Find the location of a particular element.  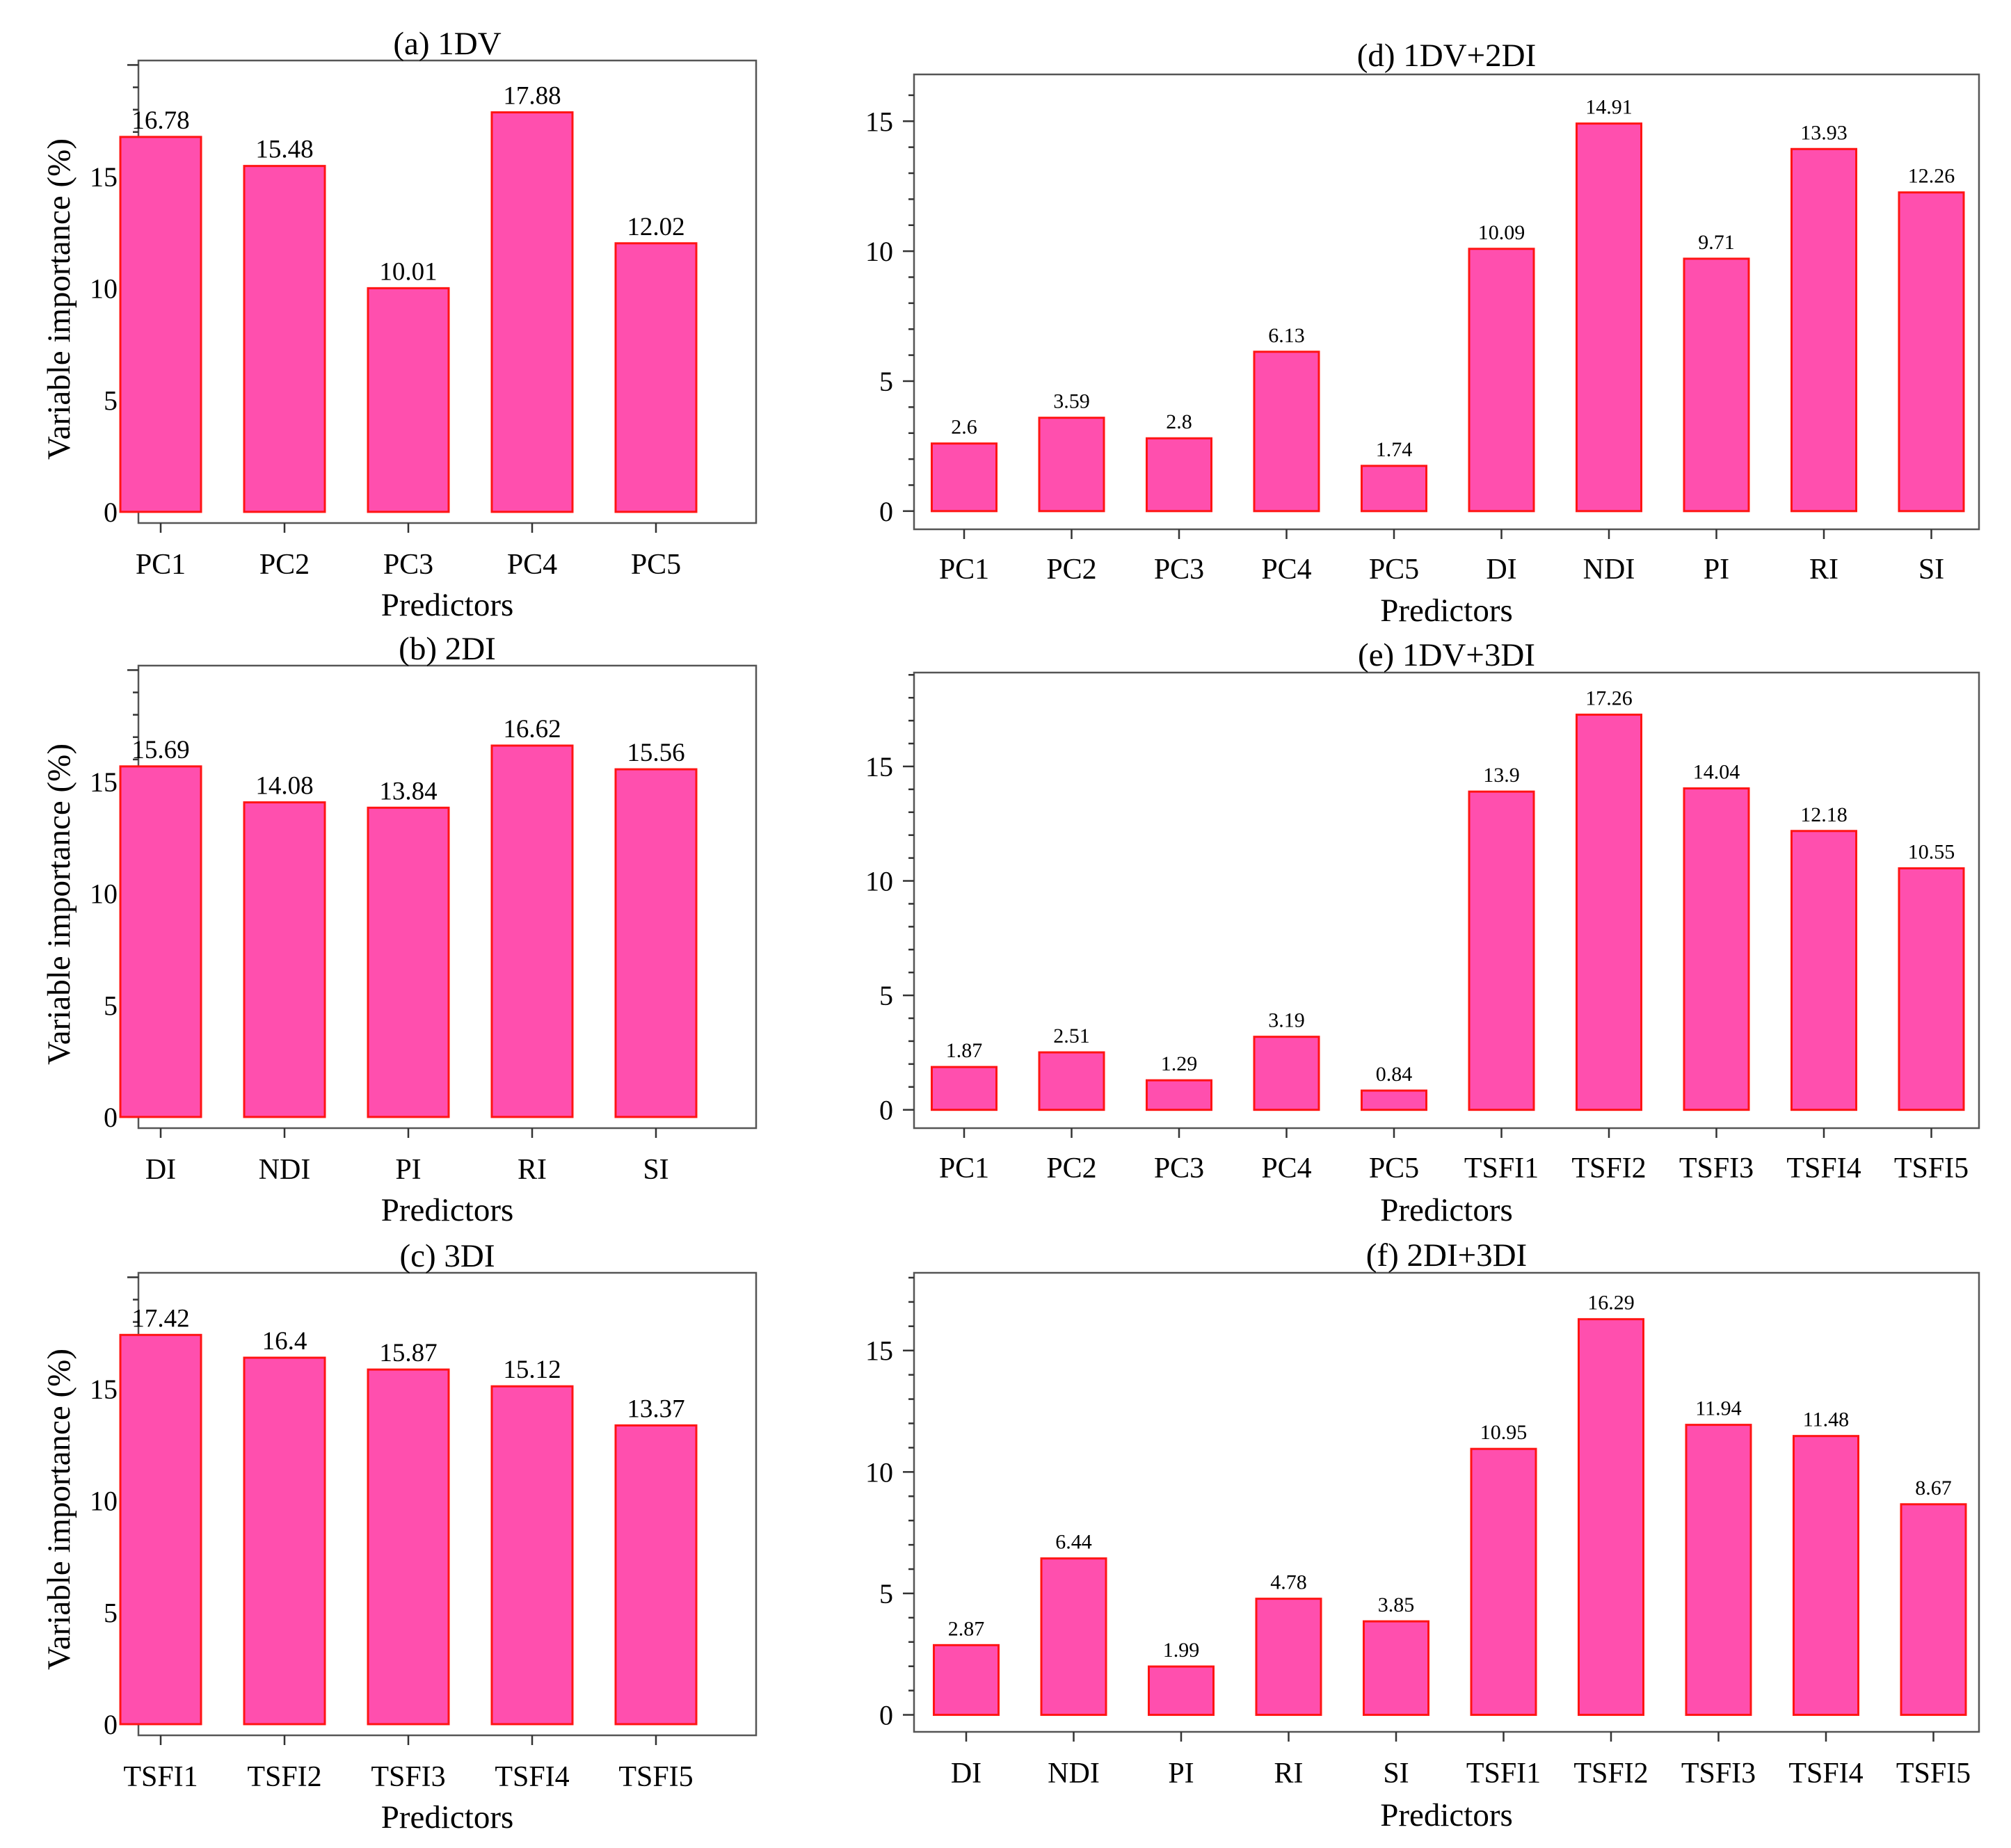

panel-f-category-label: NDI is located at coordinates (1074, 1774).